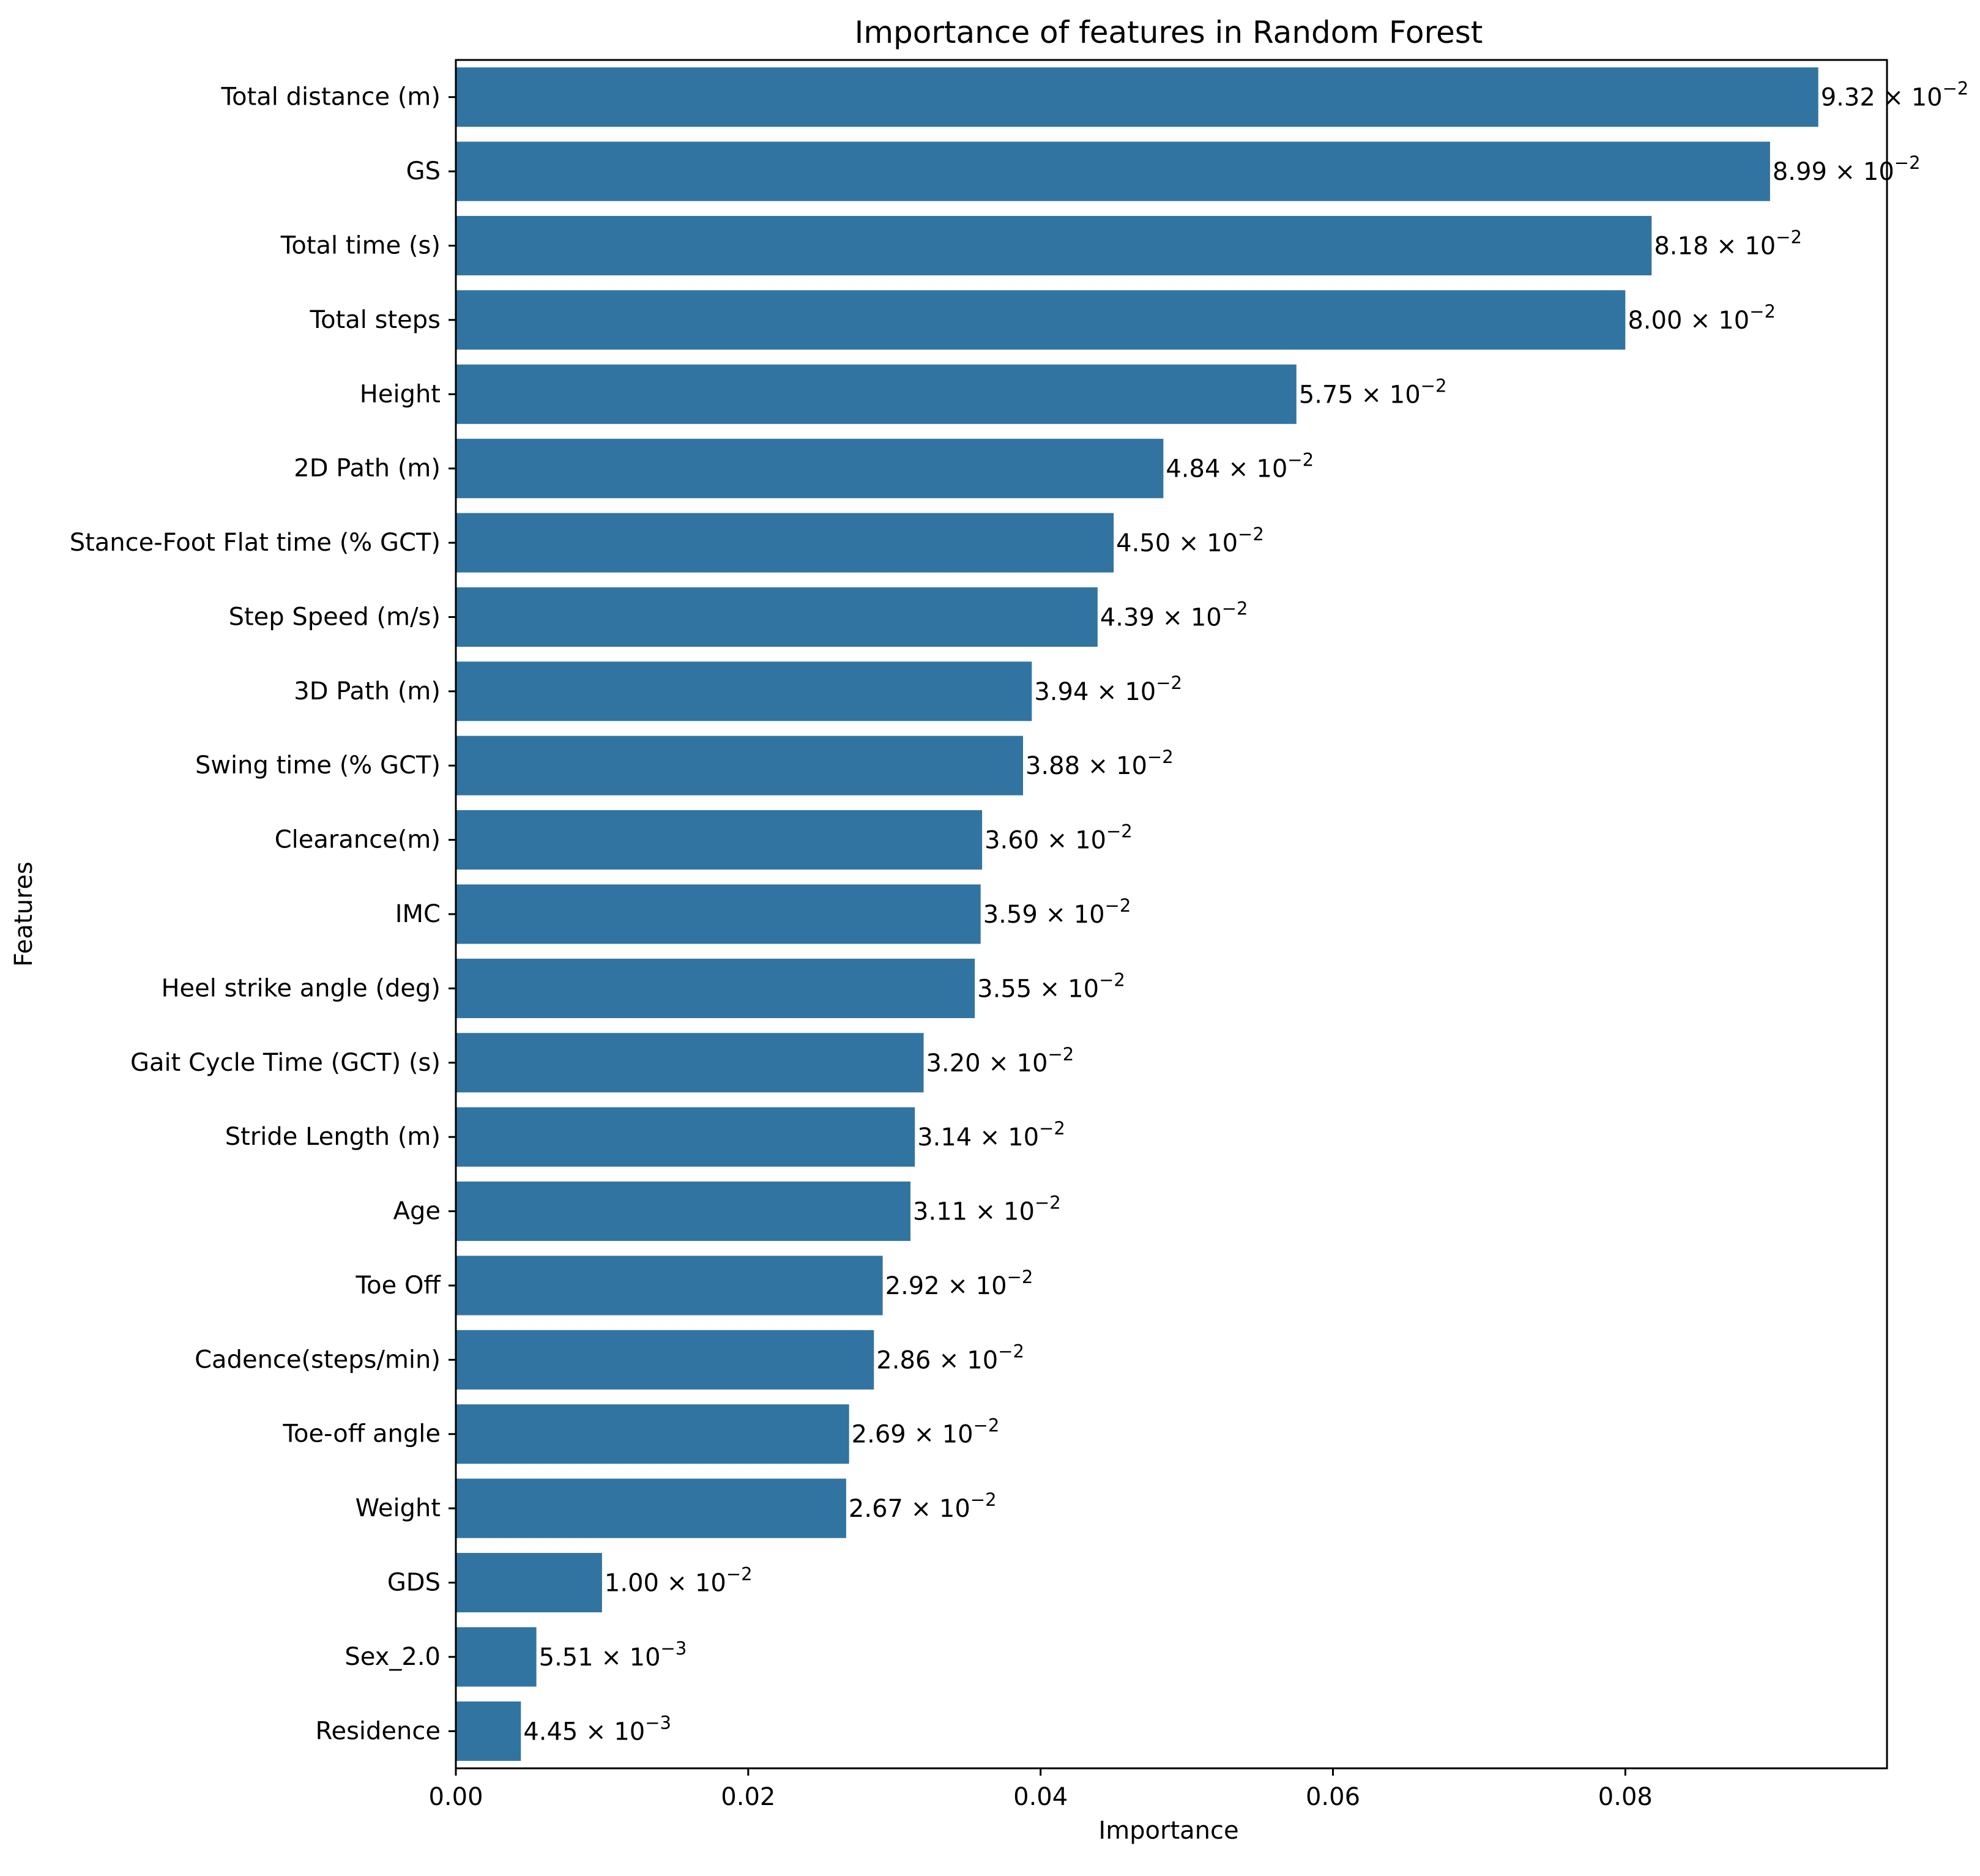 This screenshot has width=1980, height=1876. Describe the element at coordinates (424, 171) in the screenshot. I see `y-tick-label: GS` at that location.